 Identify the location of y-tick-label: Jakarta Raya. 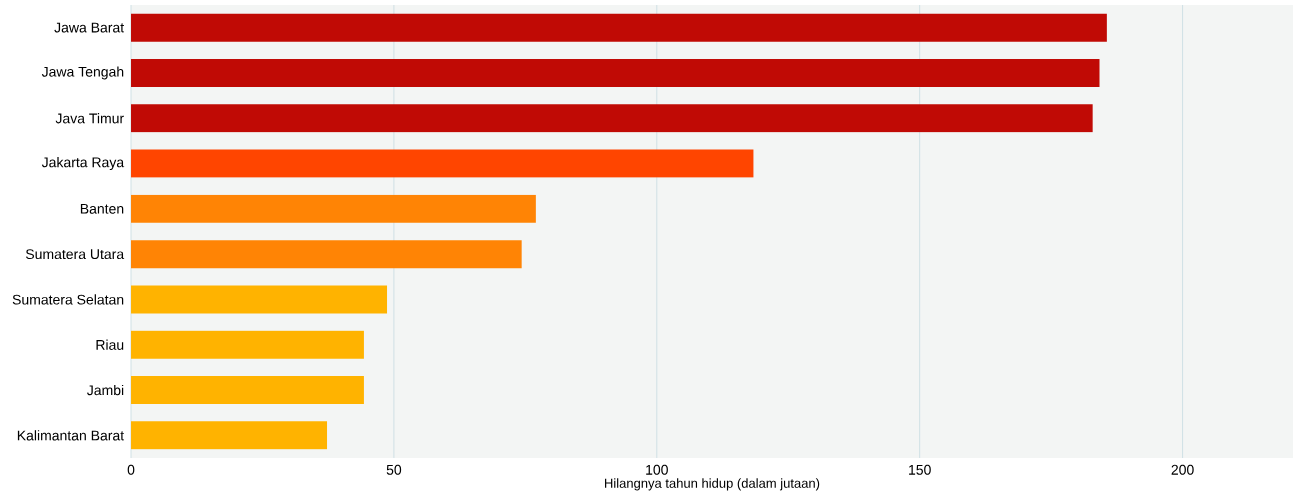
(83, 163).